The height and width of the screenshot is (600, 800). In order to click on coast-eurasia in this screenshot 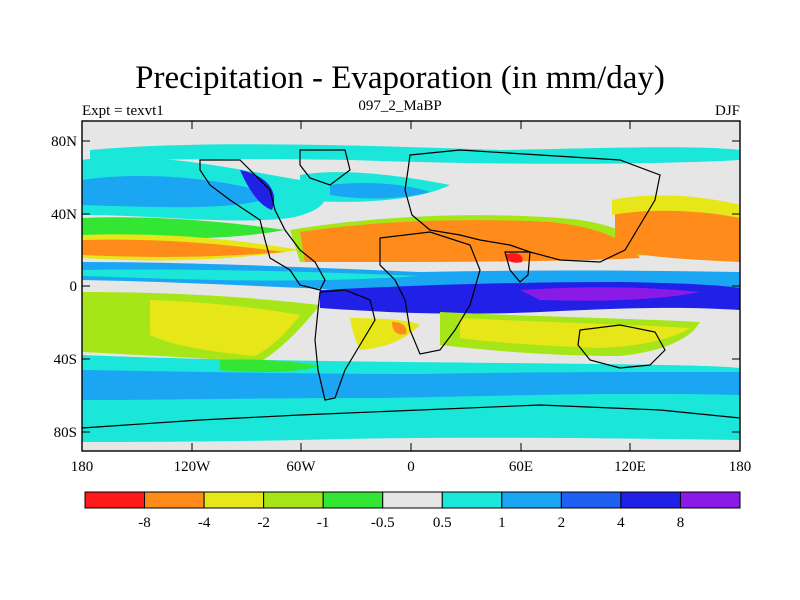, I will do `click(532, 206)`.